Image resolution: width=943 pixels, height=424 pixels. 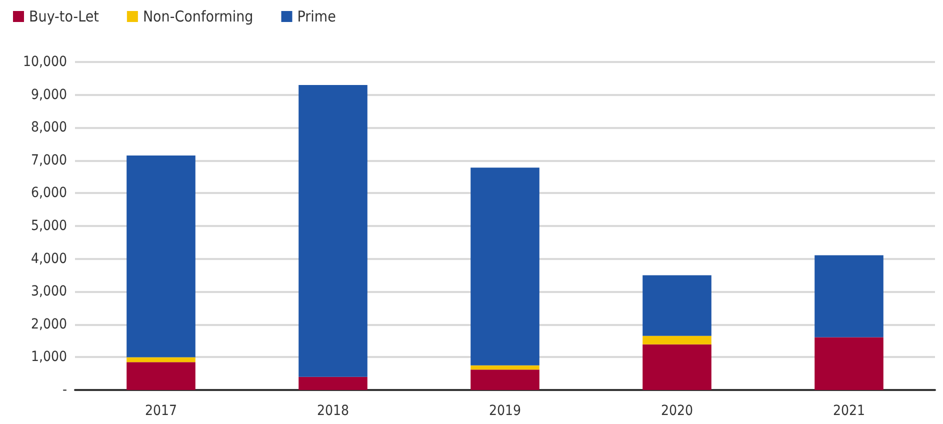 I want to click on x-tick-label: 2018, so click(x=333, y=411).